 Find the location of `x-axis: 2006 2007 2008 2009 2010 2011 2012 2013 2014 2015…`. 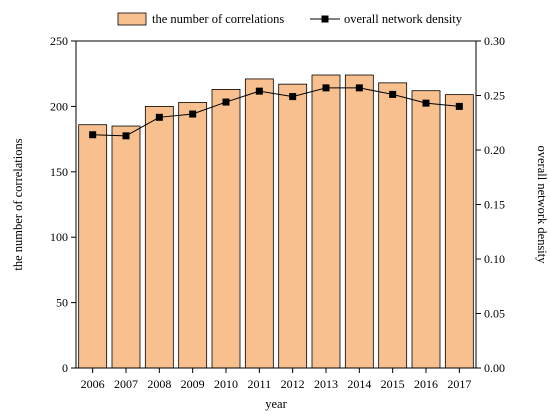

x-axis: 2006 2007 2008 2009 2010 2011 2012 2013 2014 2015… is located at coordinates (276, 379).